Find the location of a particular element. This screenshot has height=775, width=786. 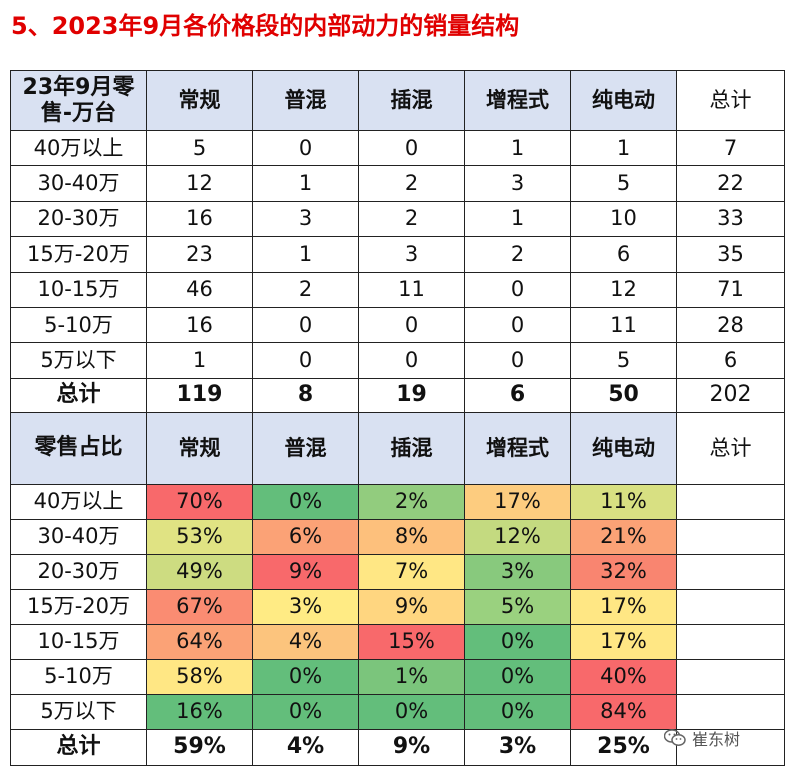

share-value-cell: 7% is located at coordinates (411, 571).